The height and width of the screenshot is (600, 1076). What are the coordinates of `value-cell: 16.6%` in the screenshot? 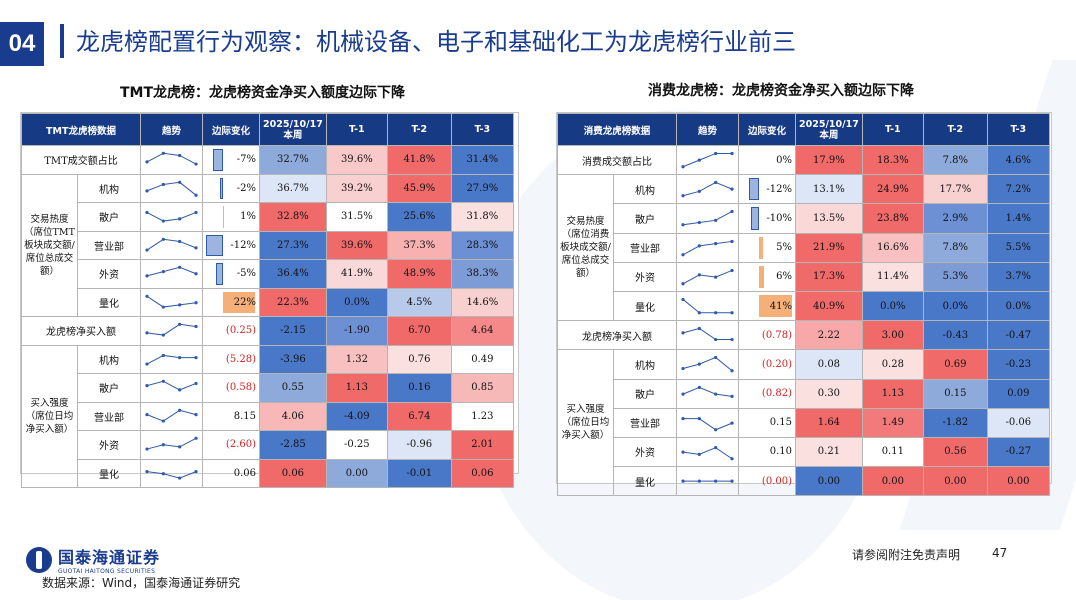 It's located at (892, 247).